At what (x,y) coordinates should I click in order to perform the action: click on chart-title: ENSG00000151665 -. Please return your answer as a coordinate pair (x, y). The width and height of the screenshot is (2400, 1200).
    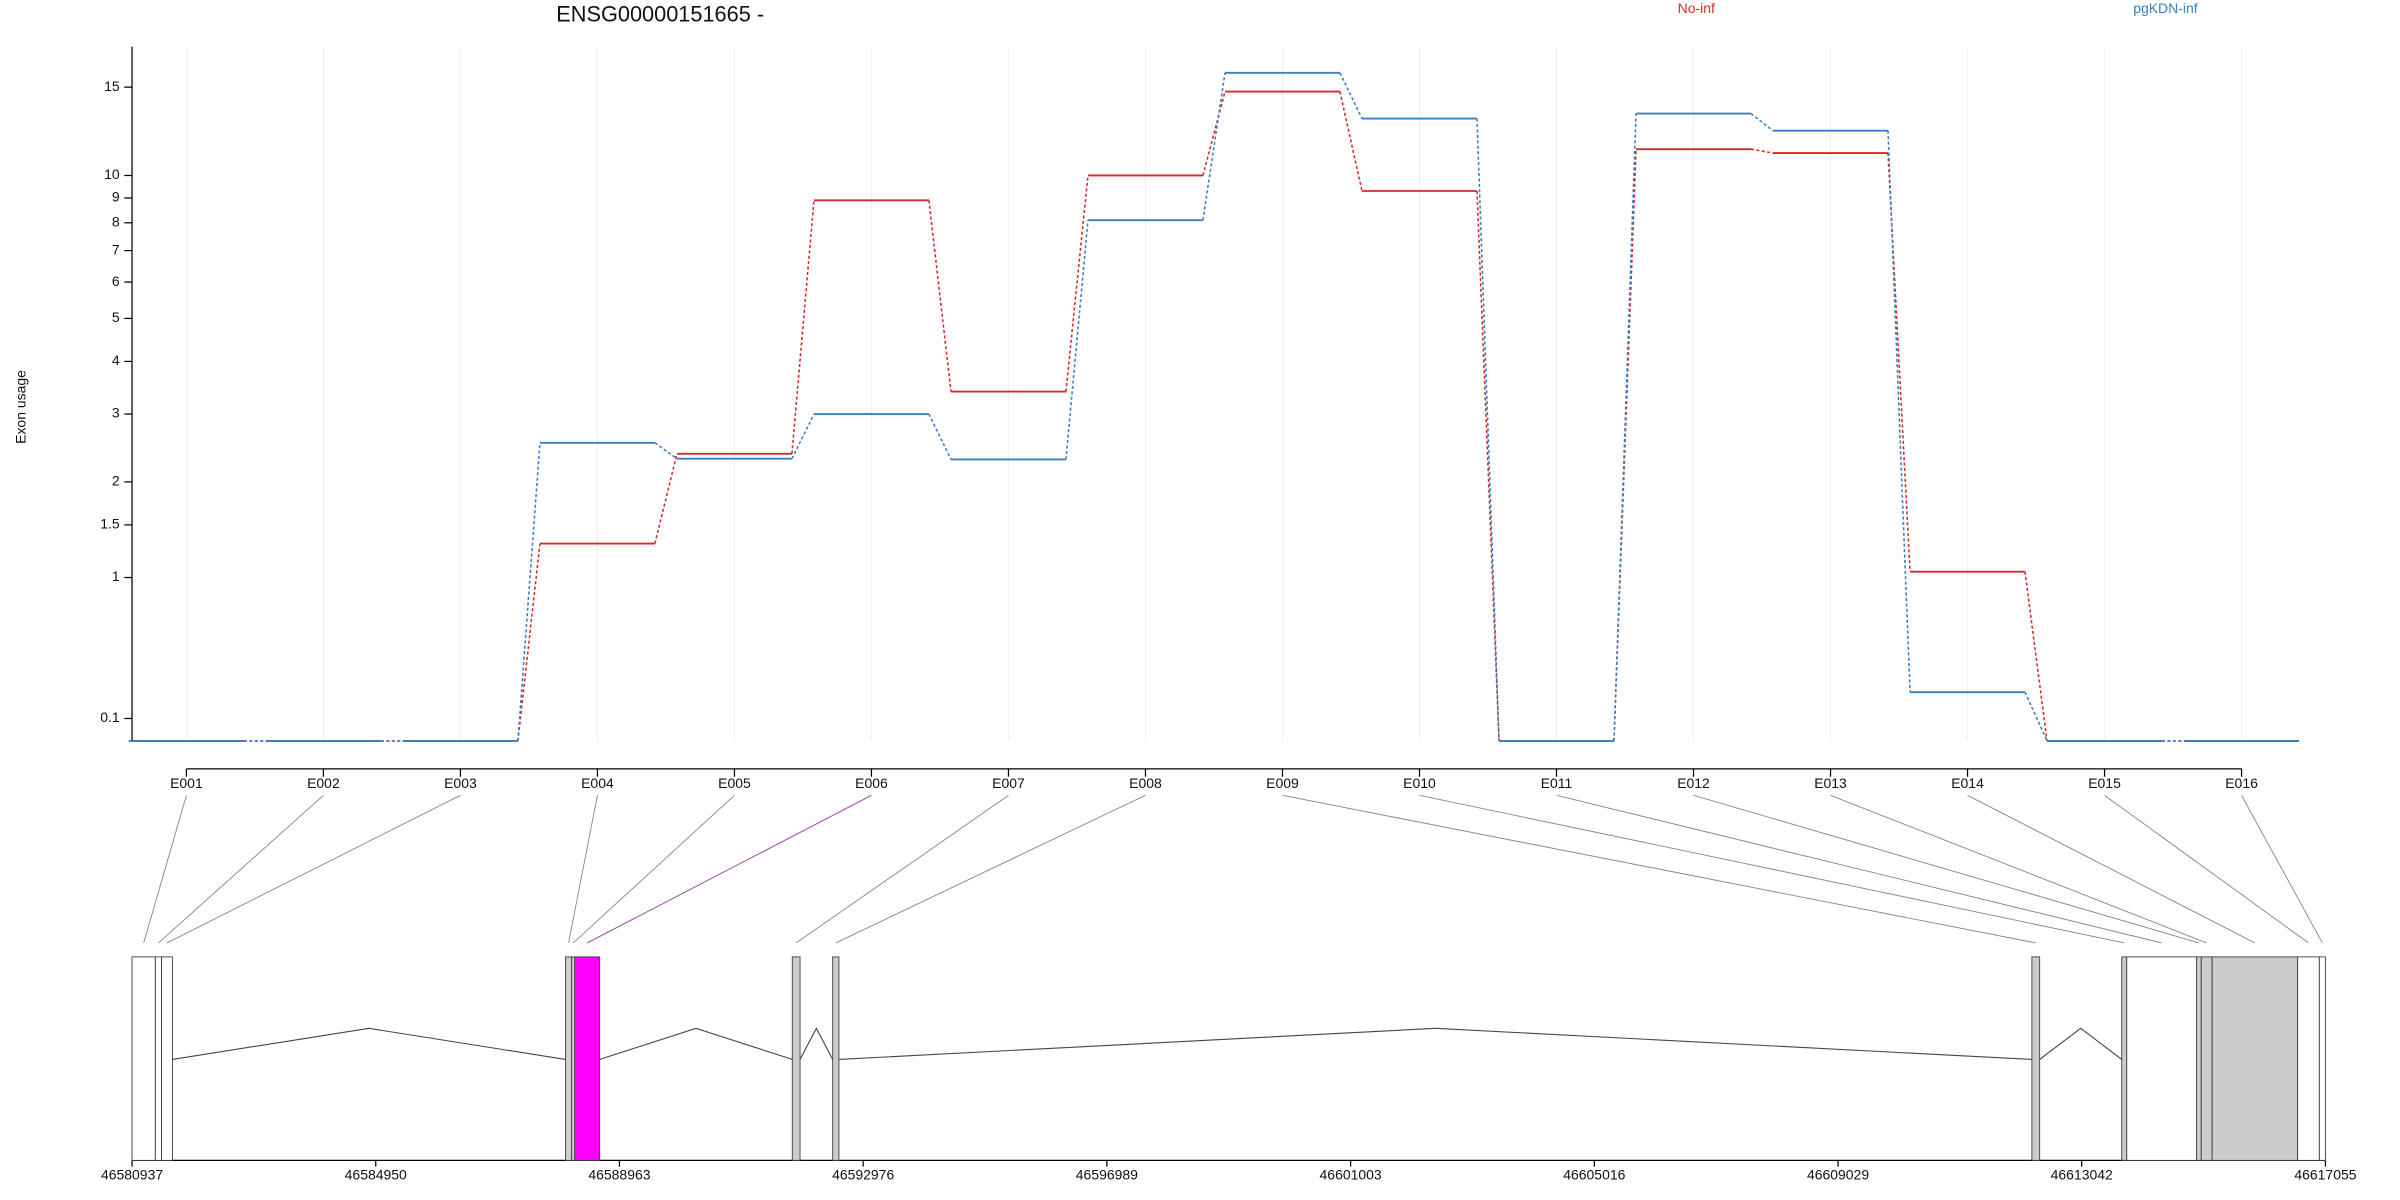
    Looking at the image, I should click on (660, 13).